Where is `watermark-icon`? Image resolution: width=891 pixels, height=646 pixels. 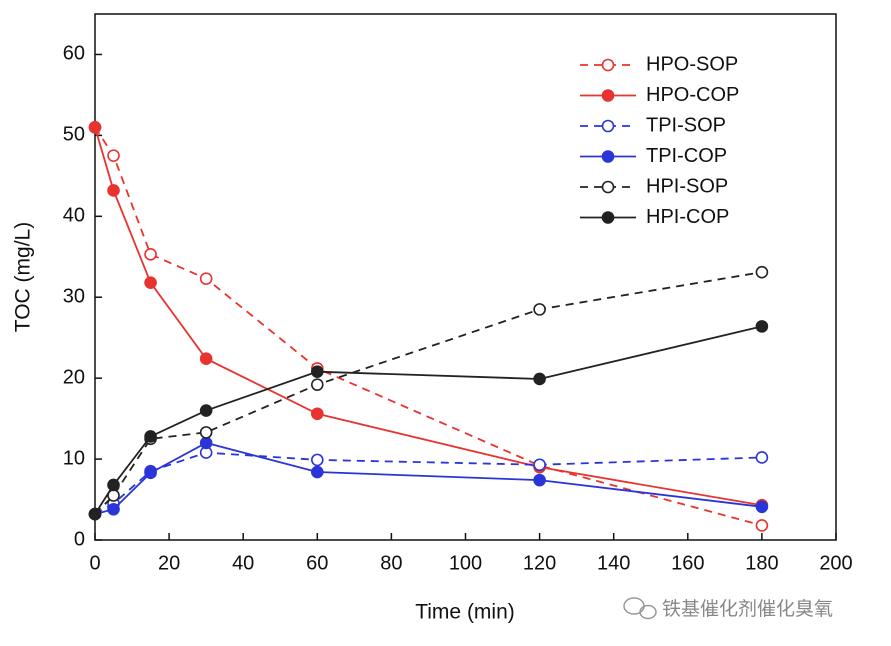 watermark-icon is located at coordinates (640, 608).